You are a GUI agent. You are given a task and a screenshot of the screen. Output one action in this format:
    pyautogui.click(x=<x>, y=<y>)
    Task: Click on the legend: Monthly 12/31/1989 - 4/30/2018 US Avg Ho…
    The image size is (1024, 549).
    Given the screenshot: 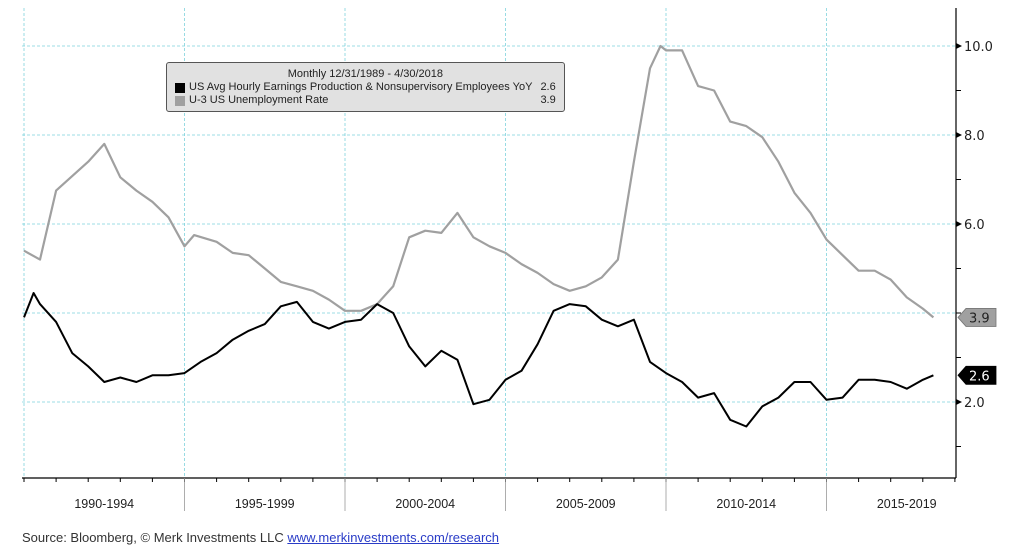 What is the action you would take?
    pyautogui.click(x=365, y=87)
    